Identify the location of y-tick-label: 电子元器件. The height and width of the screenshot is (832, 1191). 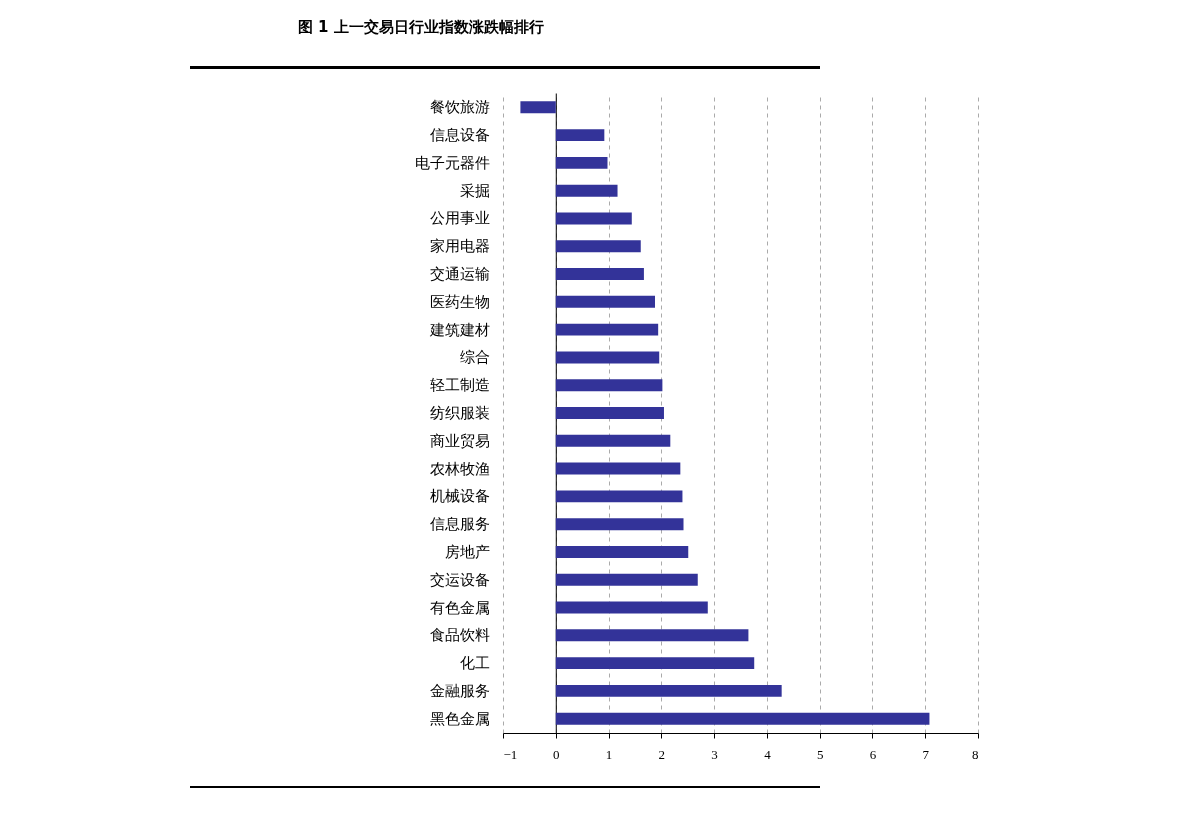
(453, 162).